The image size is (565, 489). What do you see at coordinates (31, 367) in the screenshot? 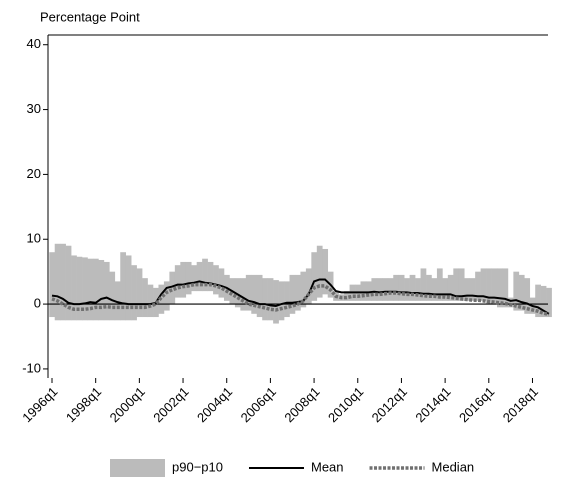
I see `y-tick-label: -10` at bounding box center [31, 367].